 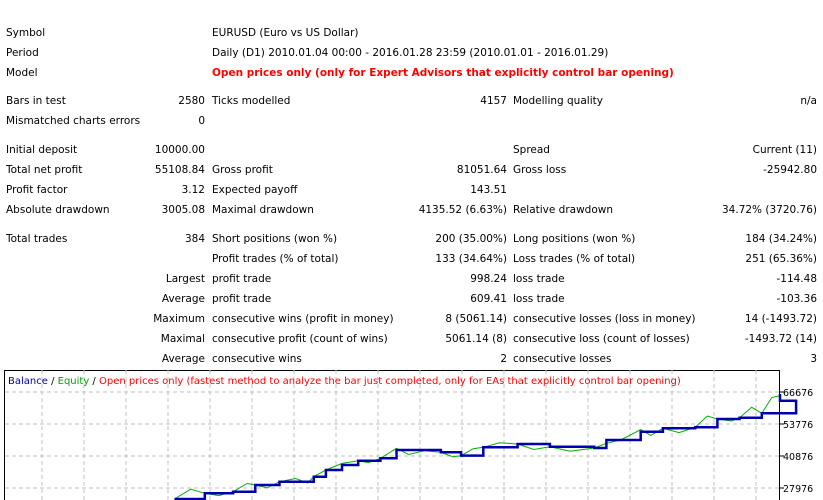 I want to click on stats-label: consecutive wins, so click(x=257, y=359).